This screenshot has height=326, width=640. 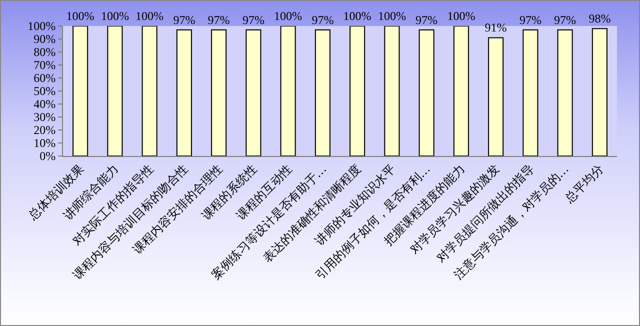 I want to click on y-tick-label: 80%, so click(x=45, y=52).